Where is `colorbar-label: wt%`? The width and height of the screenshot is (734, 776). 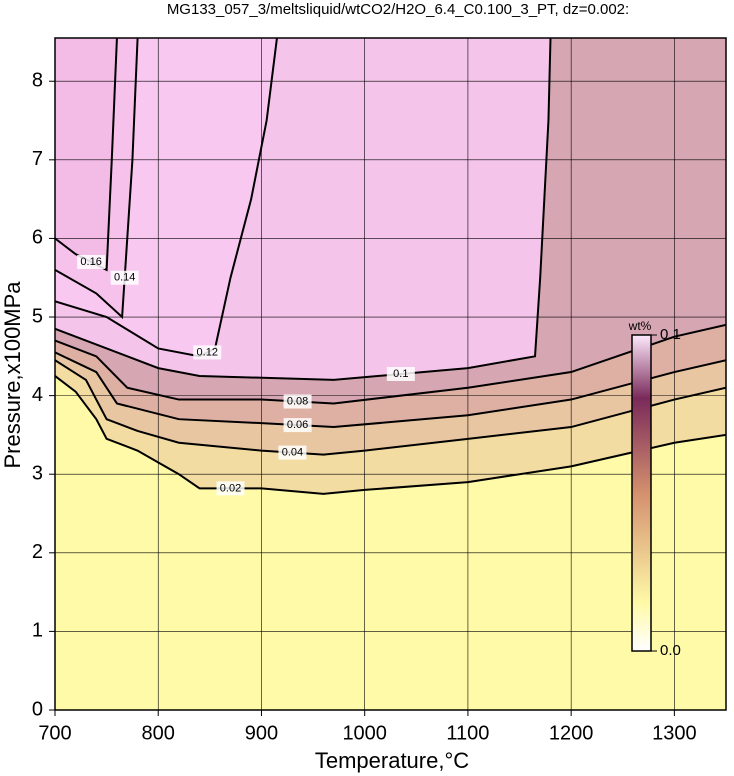
colorbar-label: wt% is located at coordinates (640, 326).